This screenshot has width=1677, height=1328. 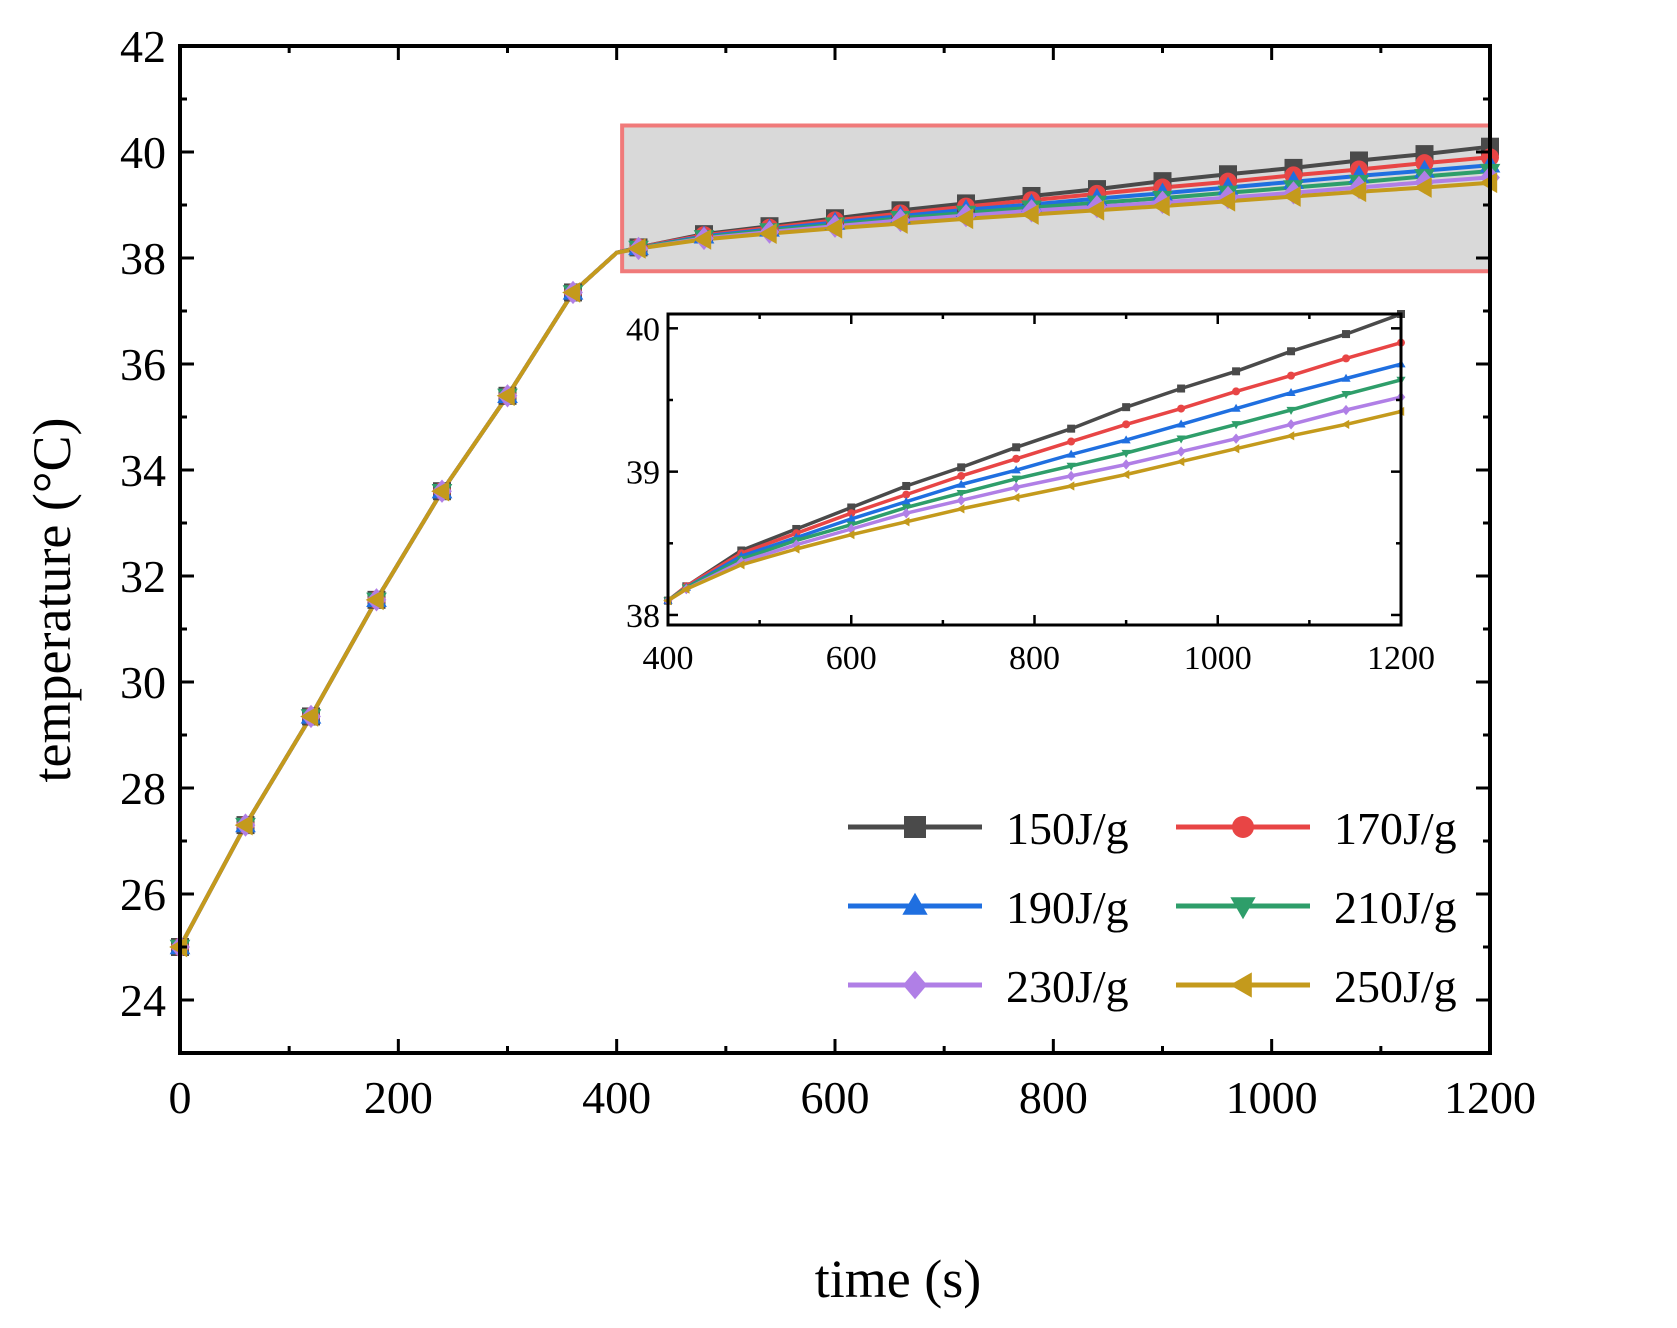 What do you see at coordinates (1490, 1097) in the screenshot?
I see `x-tick-label: 1200` at bounding box center [1490, 1097].